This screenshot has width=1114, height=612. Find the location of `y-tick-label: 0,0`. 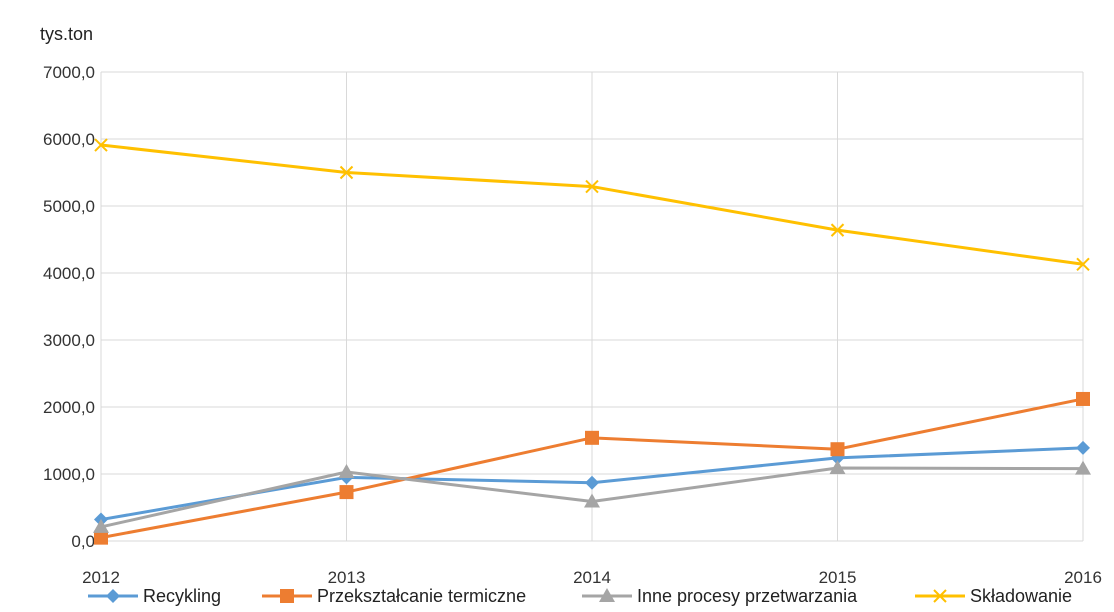

y-tick-label: 0,0 is located at coordinates (83, 541).